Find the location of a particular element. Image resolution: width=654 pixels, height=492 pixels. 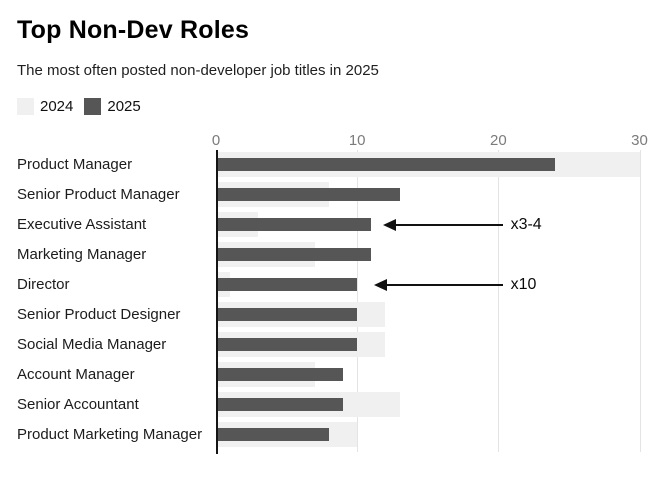

category-label: Social Media Manager is located at coordinates (92, 344).